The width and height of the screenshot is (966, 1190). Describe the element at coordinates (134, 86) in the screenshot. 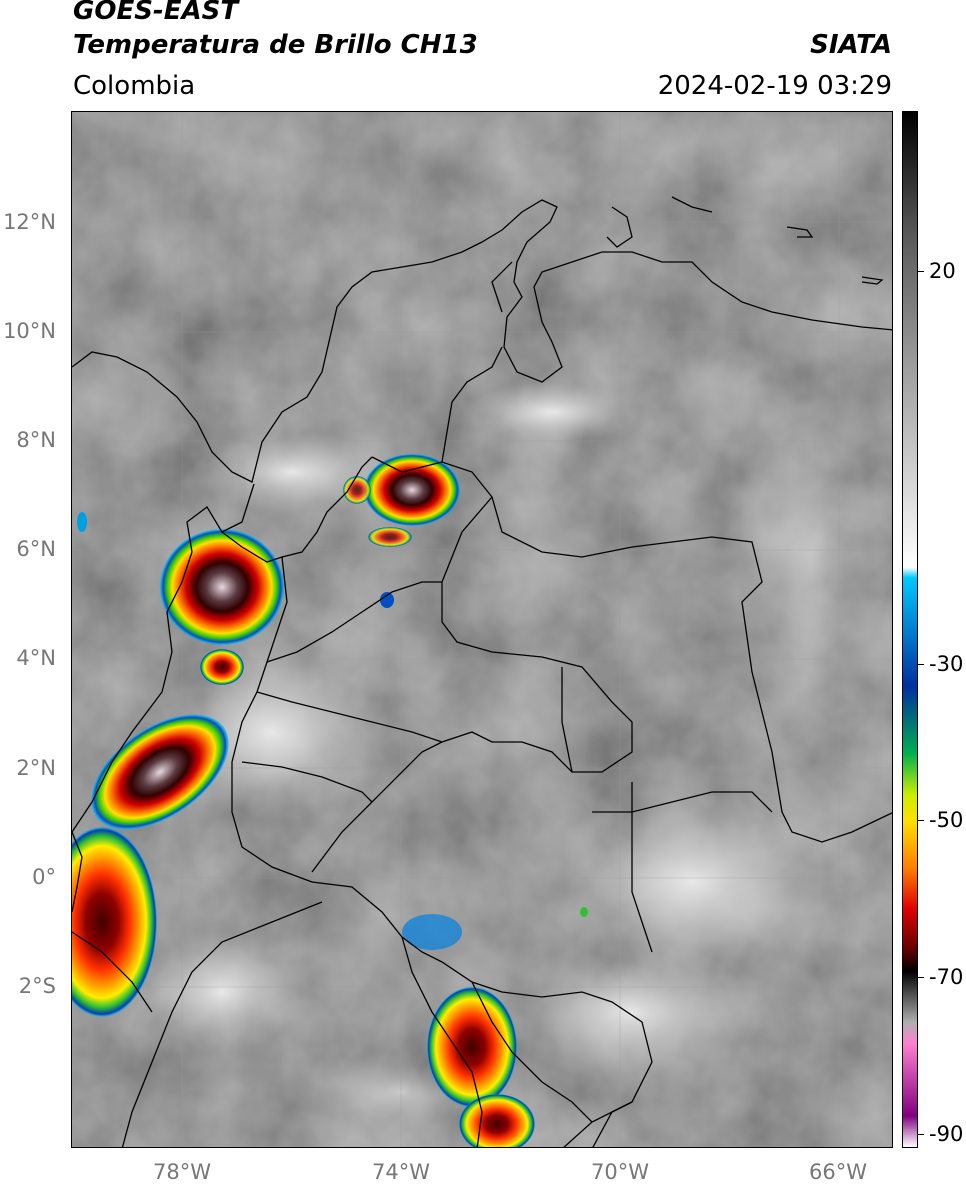

I see `region-label: Colombia` at that location.